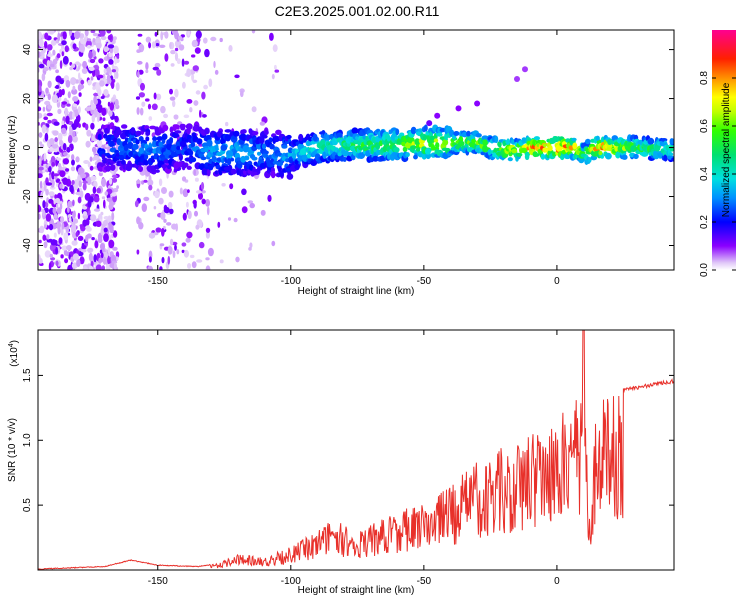  I want to click on colorbar-ticks: 0.0 0.2 0.4 0.6 0.8, so click(717, 174).